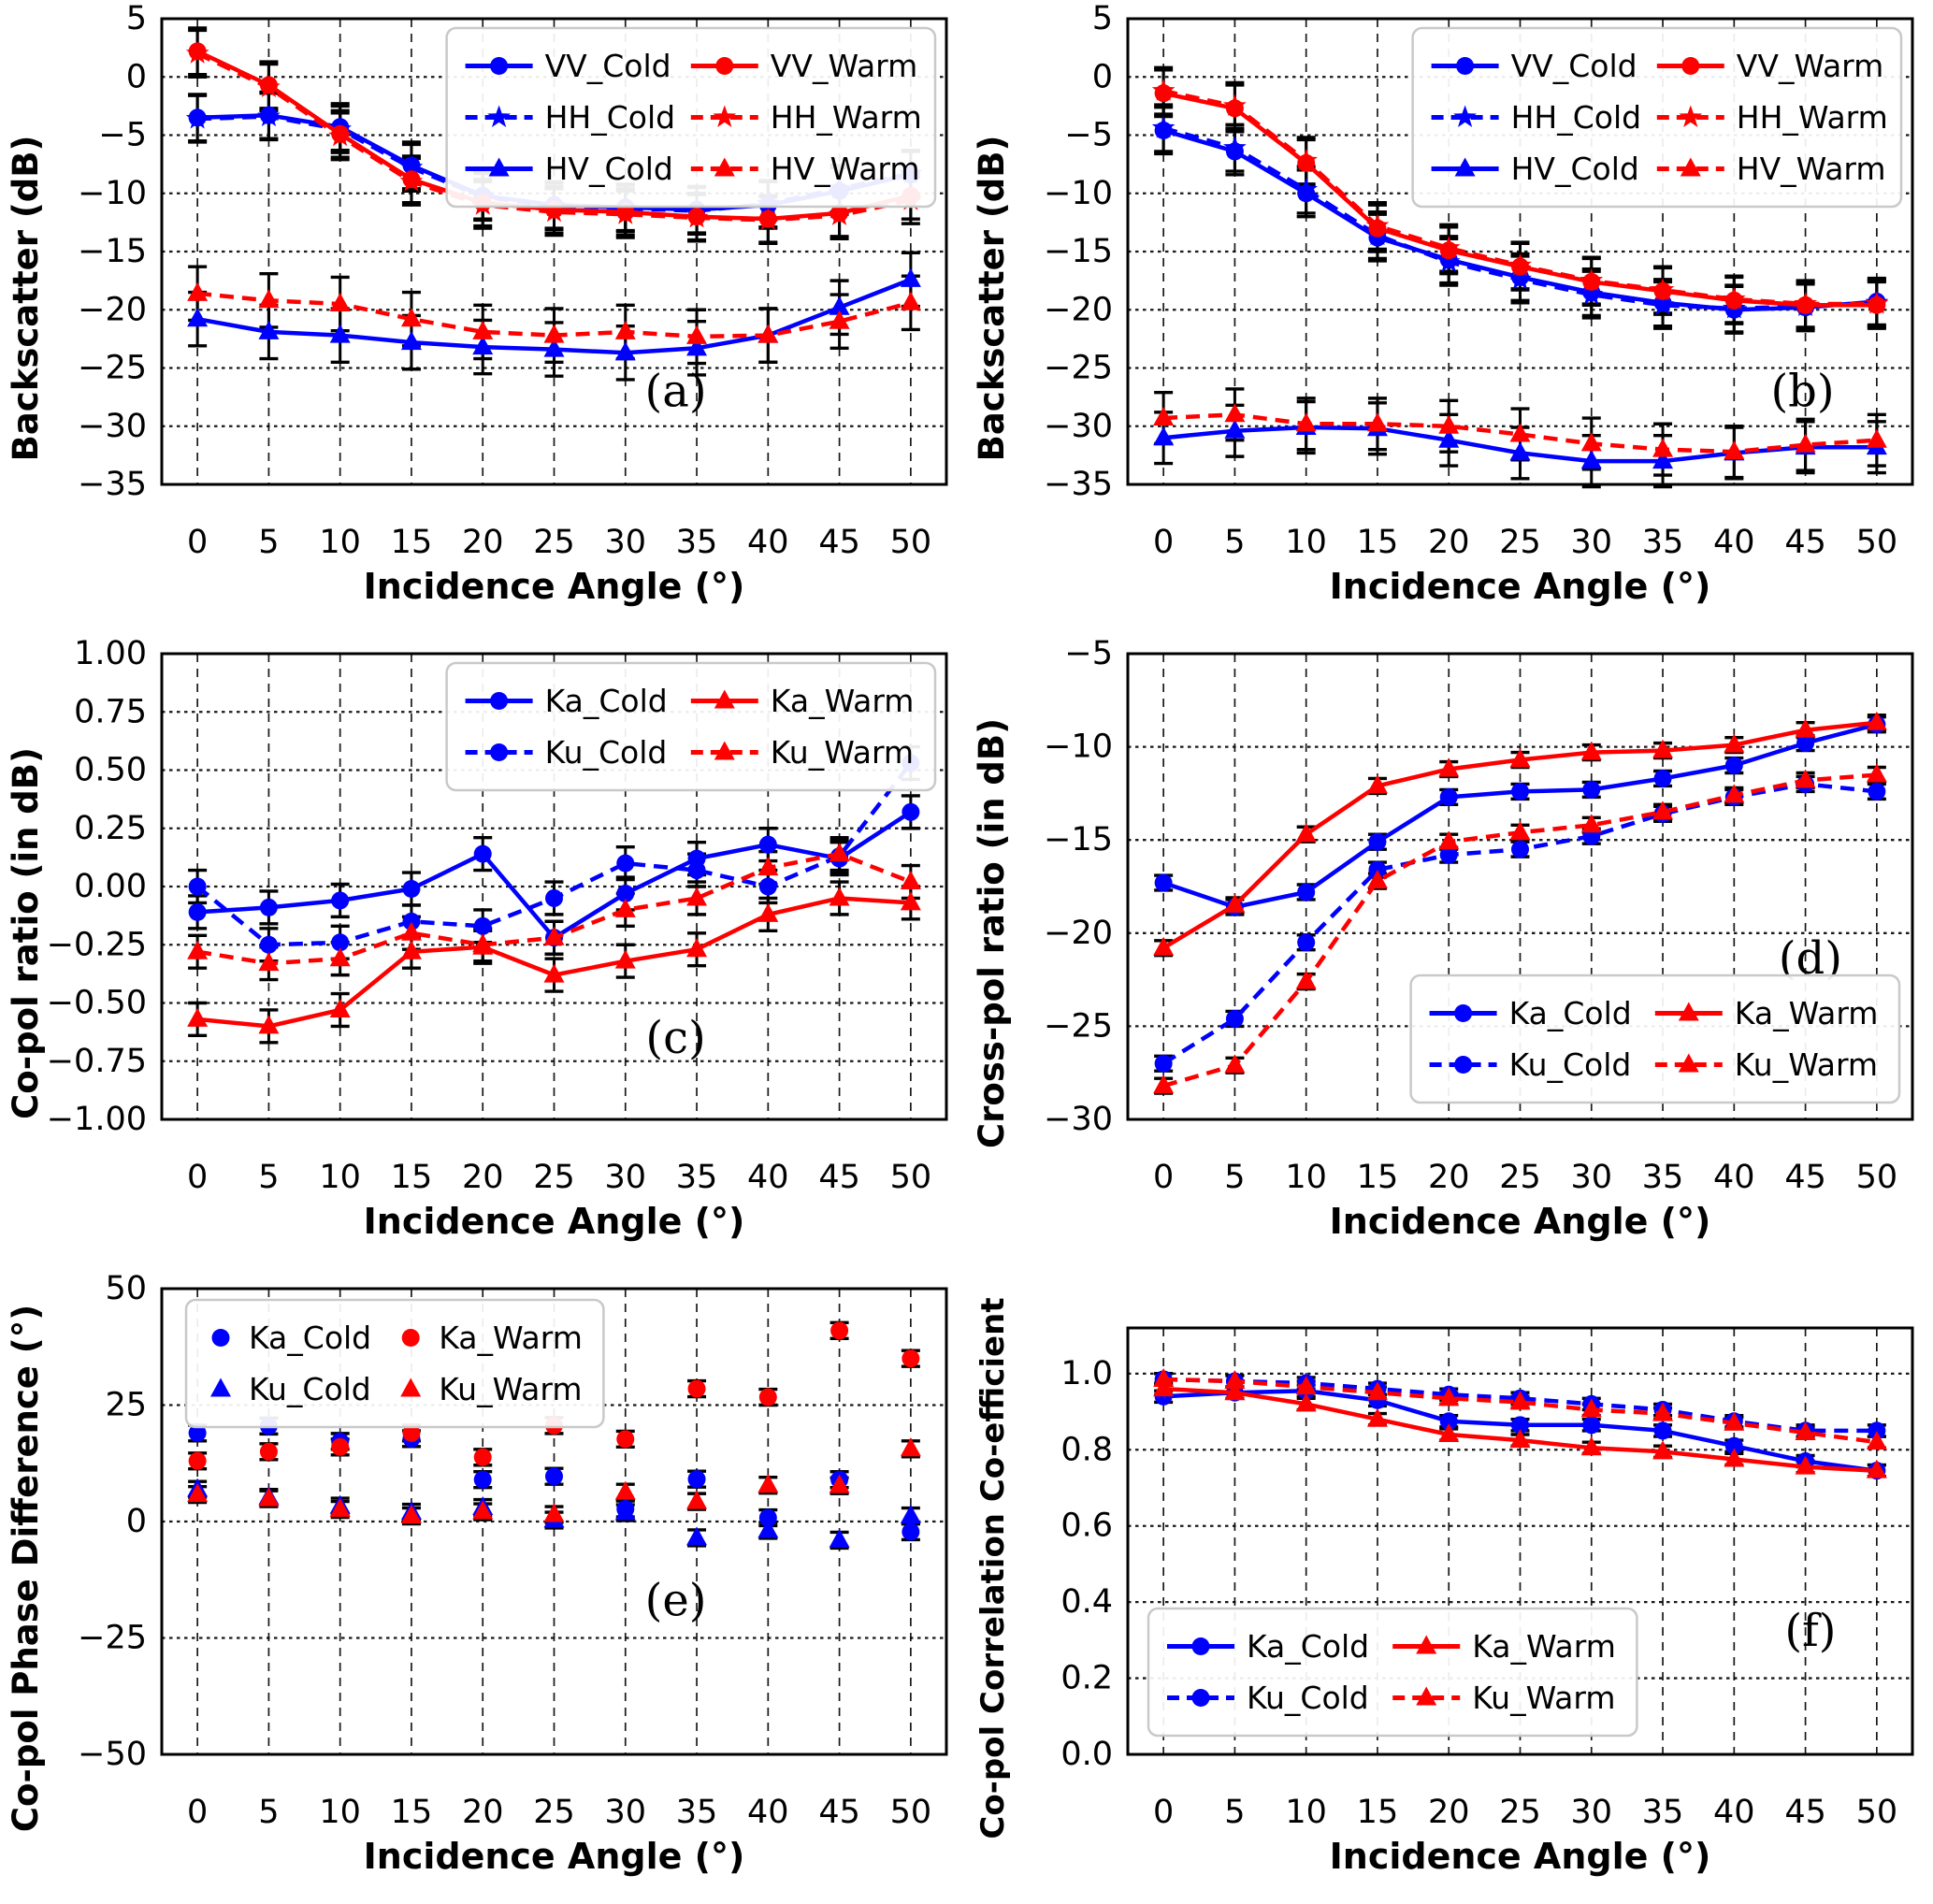 The width and height of the screenshot is (1933, 1904). I want to click on x-tick: 5, so click(1234, 542).